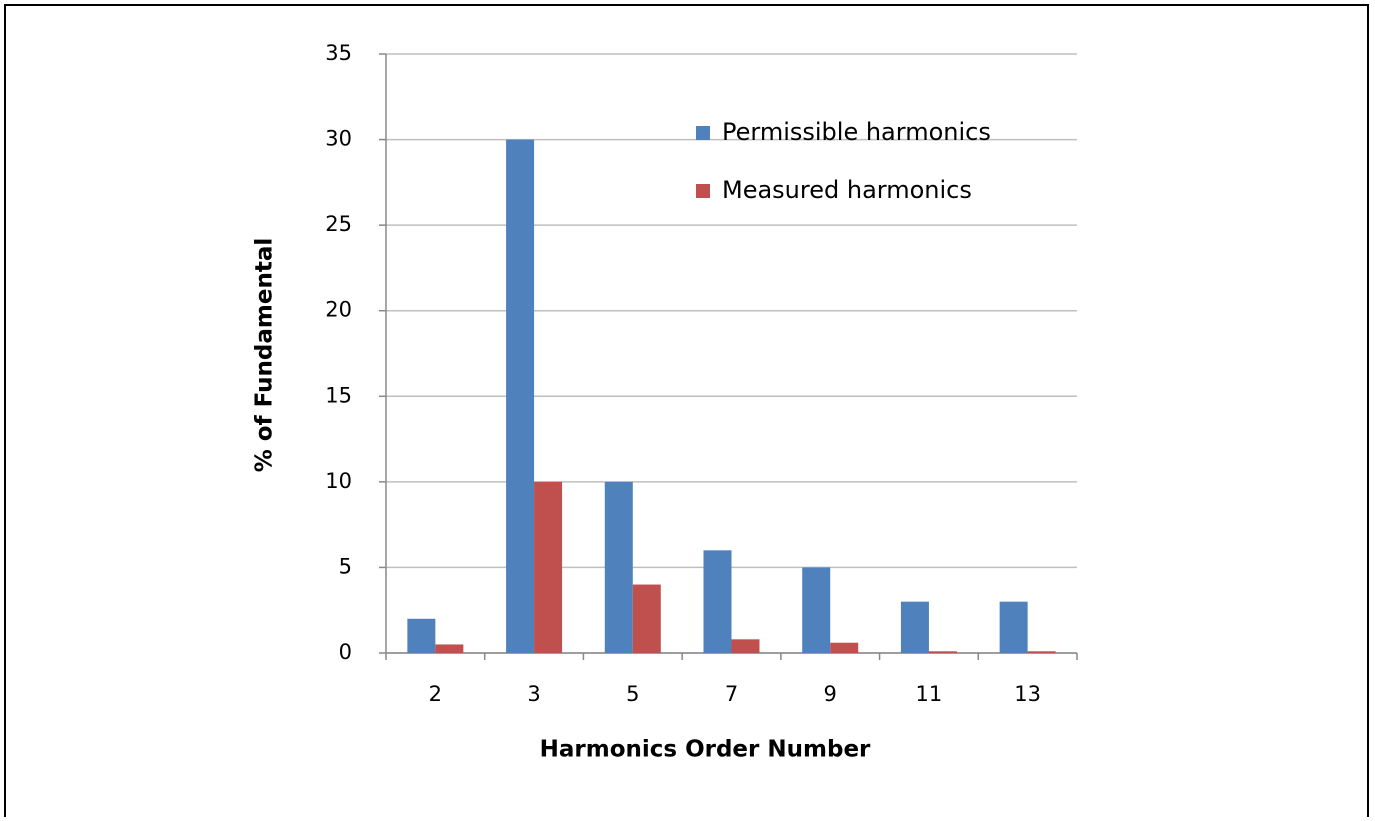 The image size is (1375, 821). What do you see at coordinates (338, 481) in the screenshot?
I see `y-tick-label: 10` at bounding box center [338, 481].